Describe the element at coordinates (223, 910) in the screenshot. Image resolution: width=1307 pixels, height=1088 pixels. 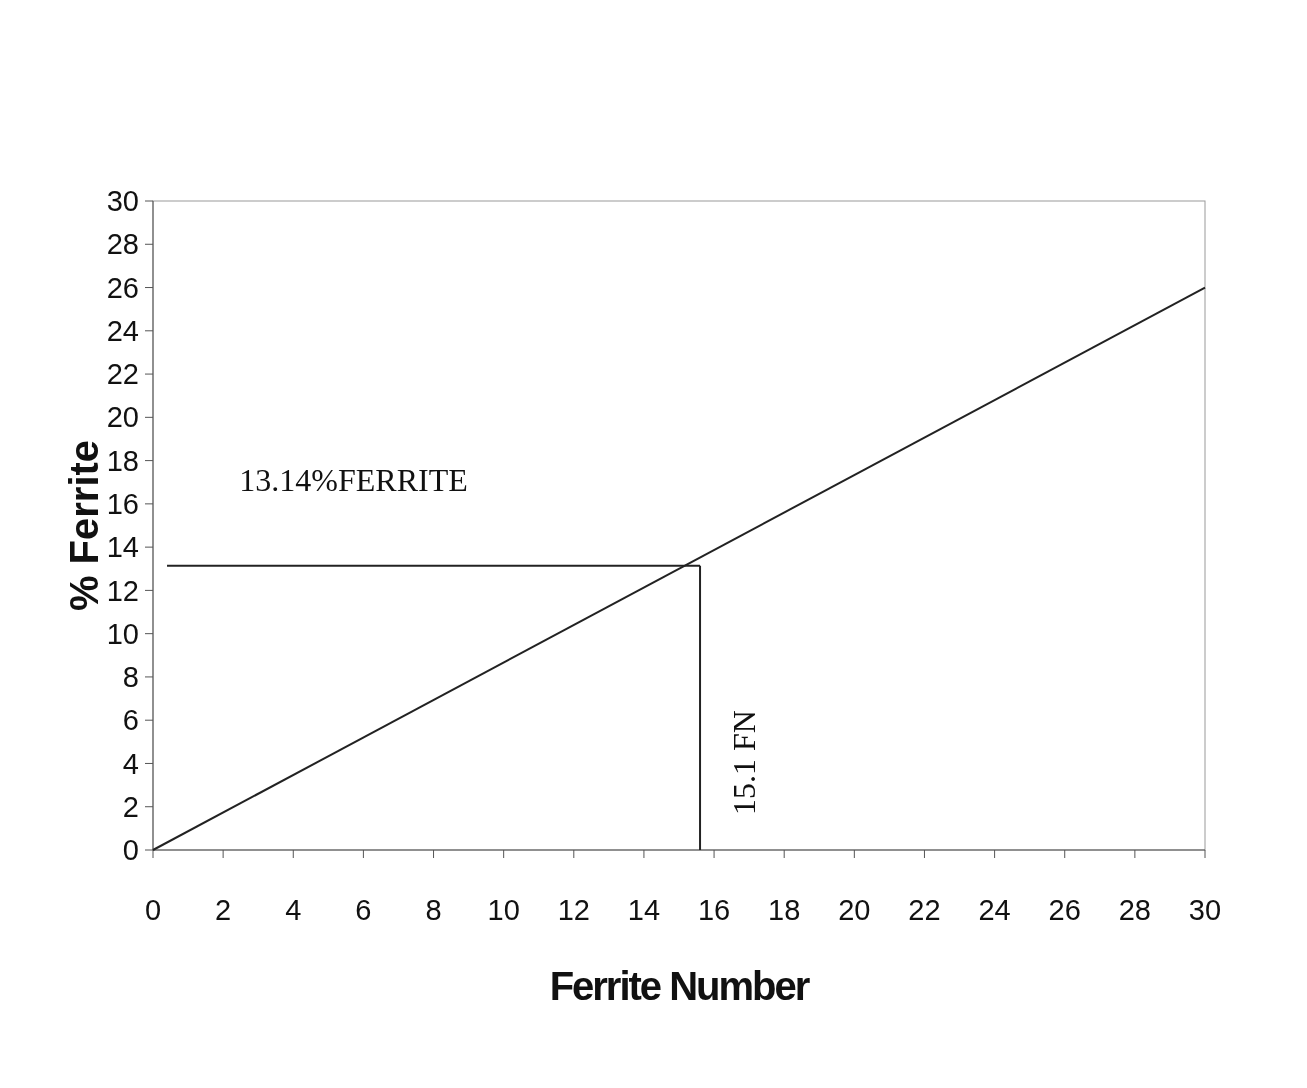
I see `x-tick-label: 2` at that location.